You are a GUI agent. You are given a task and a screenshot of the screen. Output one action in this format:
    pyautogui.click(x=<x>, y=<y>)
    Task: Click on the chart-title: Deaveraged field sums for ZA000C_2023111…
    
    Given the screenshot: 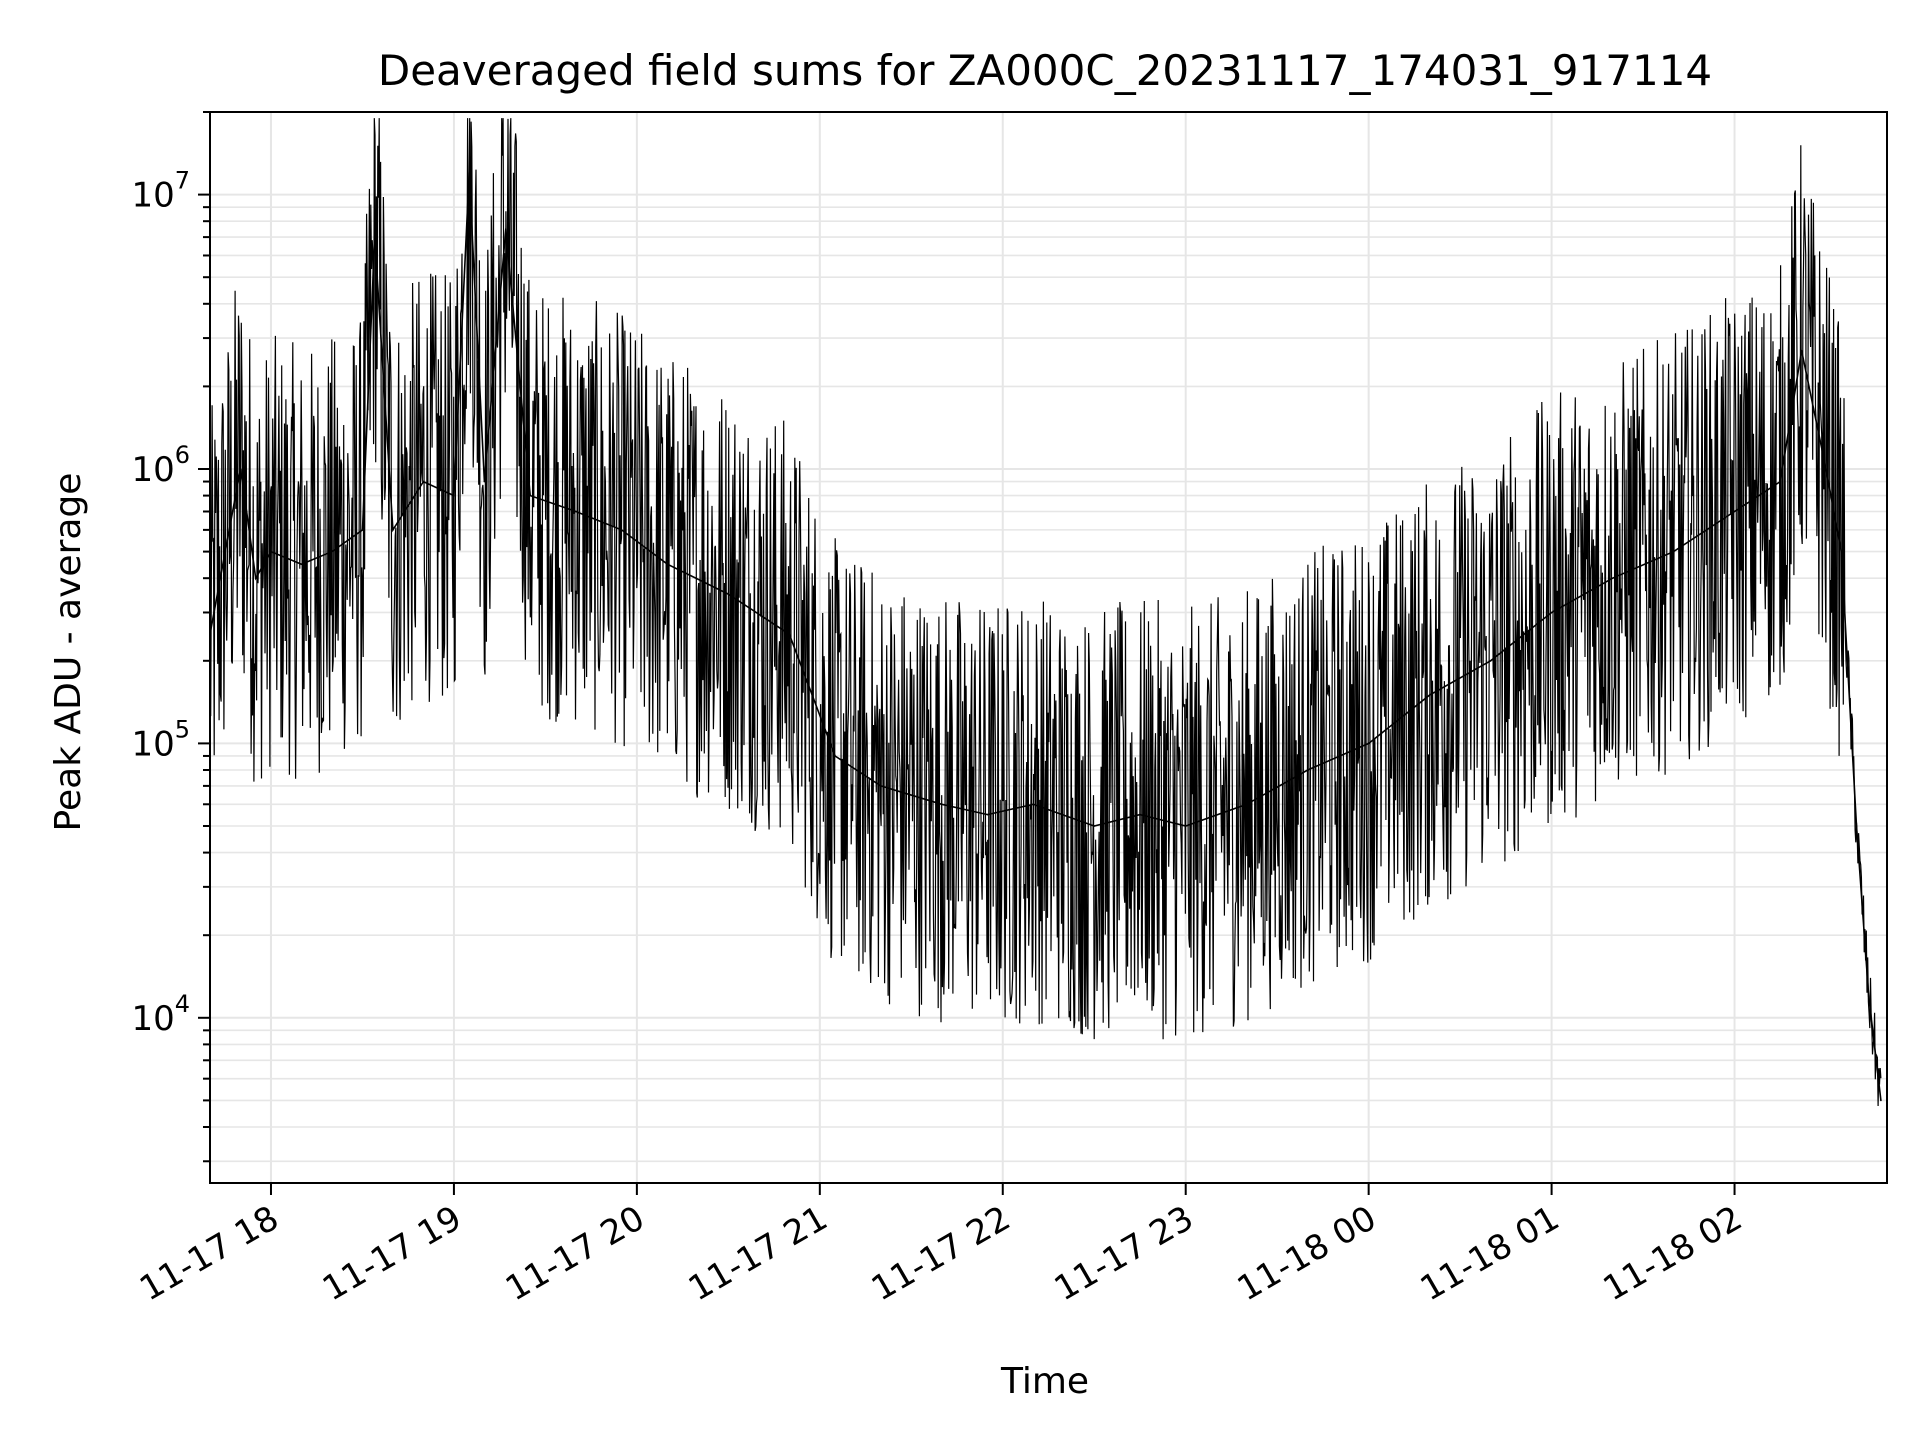 What is the action you would take?
    pyautogui.click(x=1045, y=70)
    